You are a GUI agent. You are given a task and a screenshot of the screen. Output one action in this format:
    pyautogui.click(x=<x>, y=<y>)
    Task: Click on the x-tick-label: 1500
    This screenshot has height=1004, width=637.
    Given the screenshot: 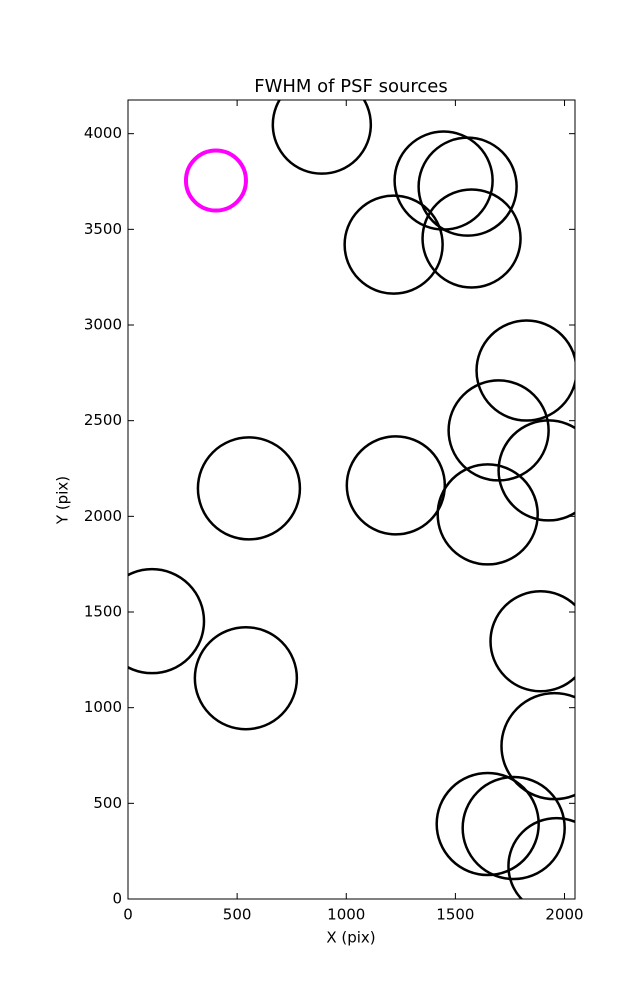 What is the action you would take?
    pyautogui.click(x=455, y=915)
    